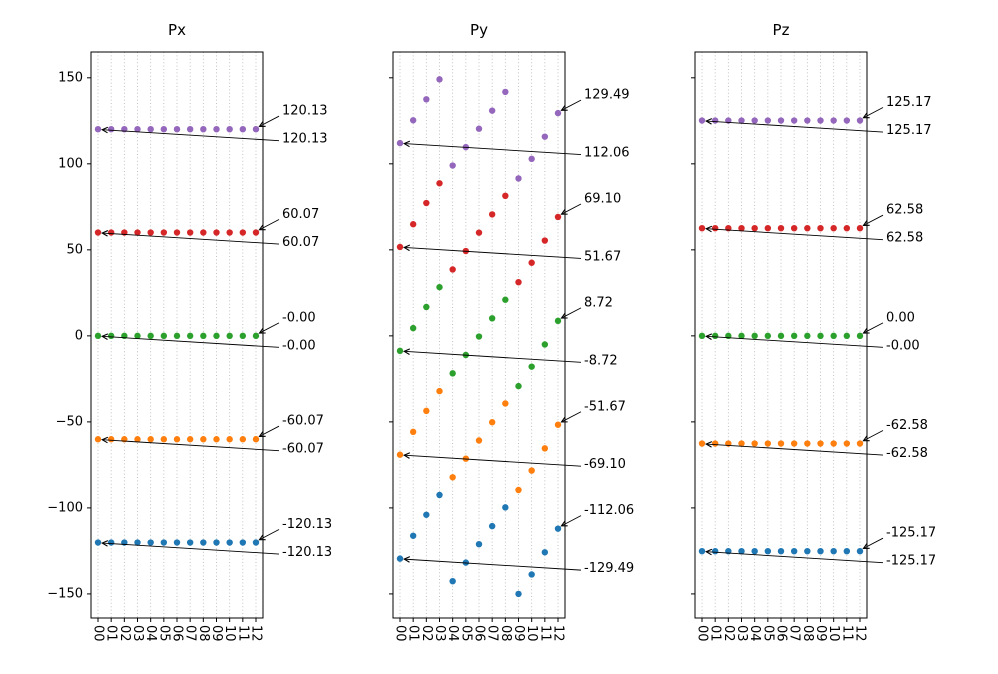 Image resolution: width=998 pixels, height=674 pixels. I want to click on series-red, so click(479, 233).